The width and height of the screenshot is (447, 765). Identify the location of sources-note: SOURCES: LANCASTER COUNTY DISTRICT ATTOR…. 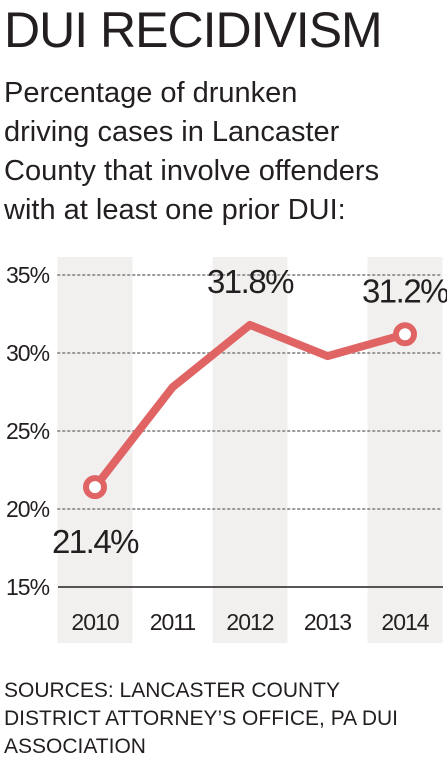
(201, 718).